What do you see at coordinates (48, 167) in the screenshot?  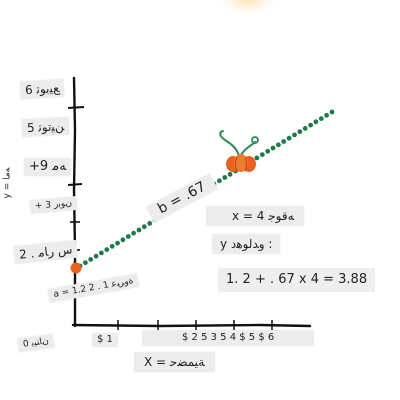 I see `y-tick-label-3: +9 ﻪﻣ` at bounding box center [48, 167].